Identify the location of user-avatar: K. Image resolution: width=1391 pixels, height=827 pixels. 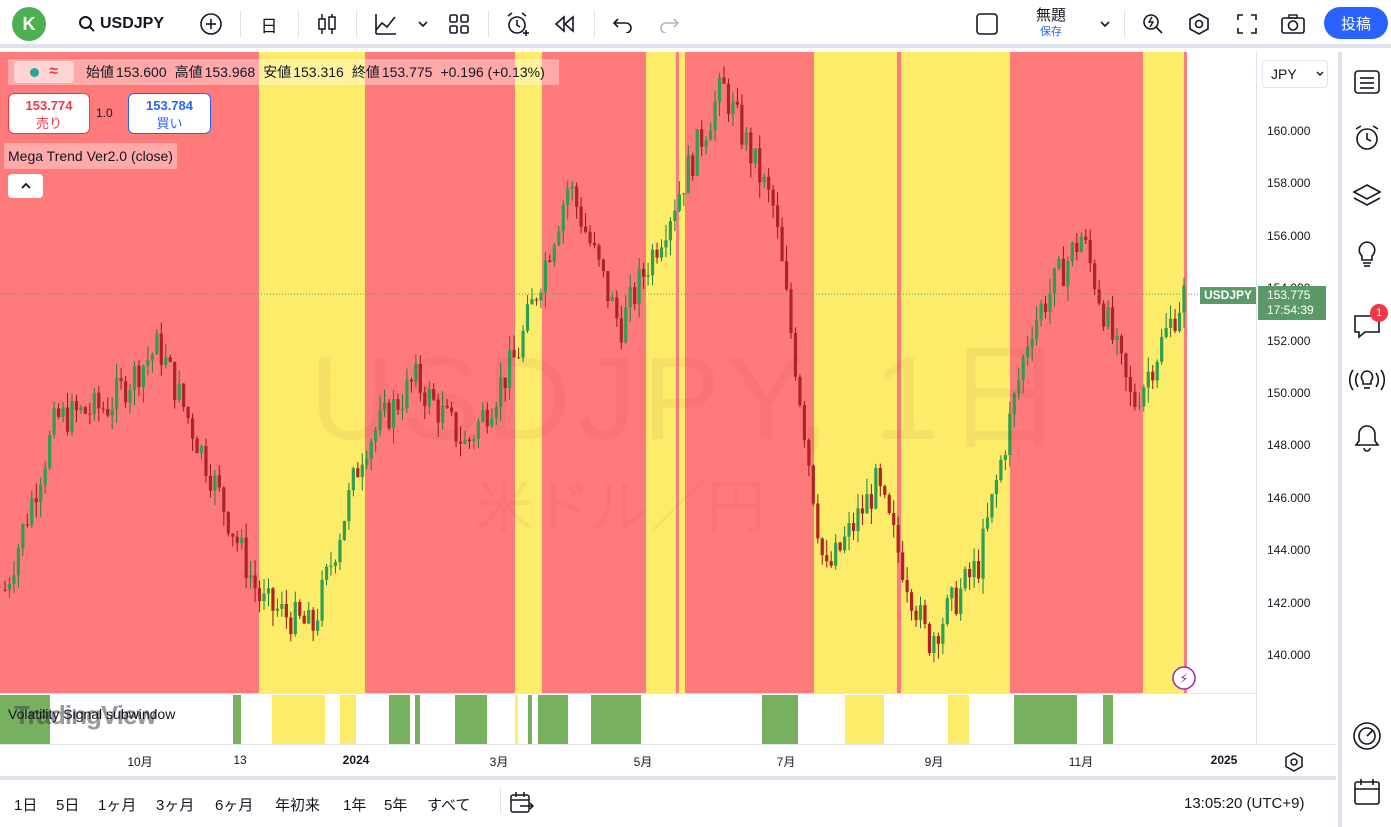
(29, 24).